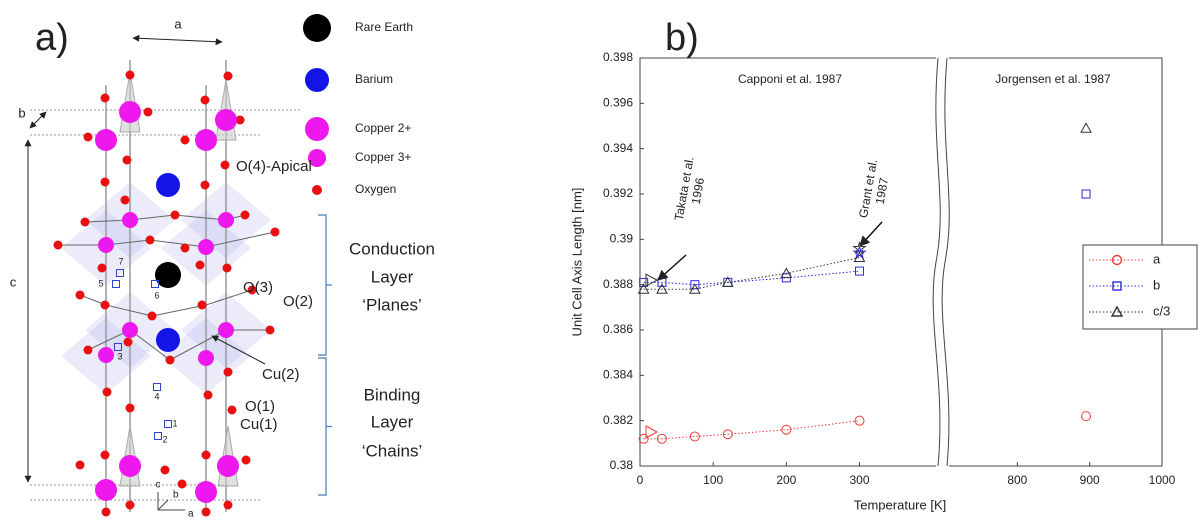  I want to click on legend-label: Rare Earth, so click(384, 27).